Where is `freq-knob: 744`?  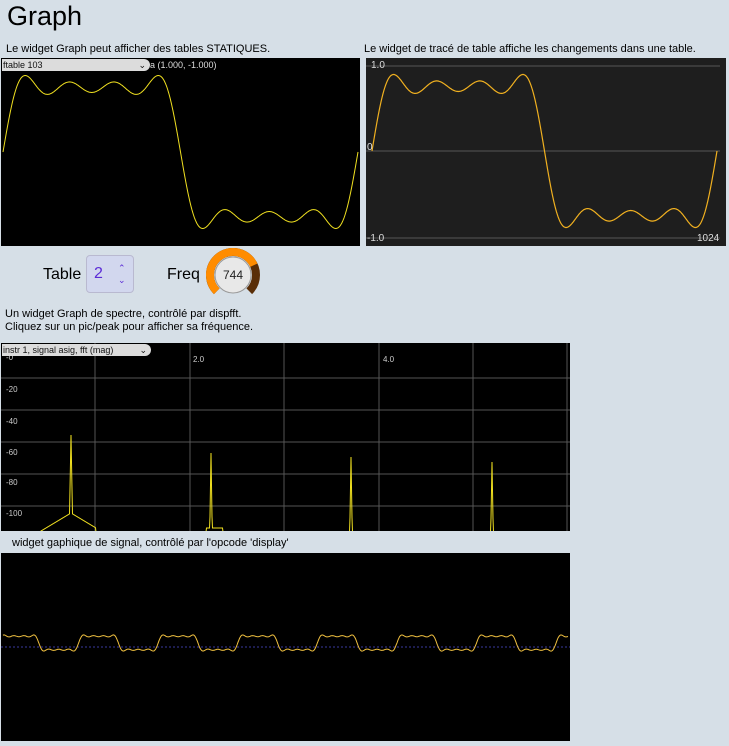 freq-knob: 744 is located at coordinates (233, 275).